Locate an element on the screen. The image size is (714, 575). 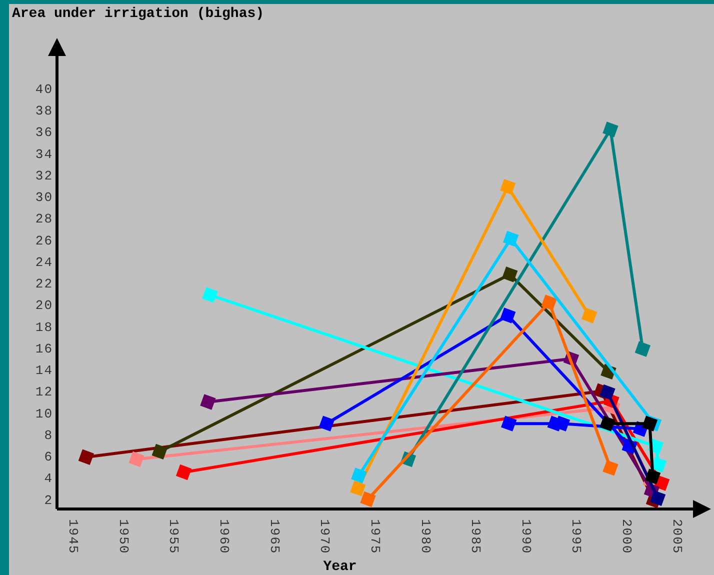
x-tick-label: 1975 is located at coordinates (374, 536).